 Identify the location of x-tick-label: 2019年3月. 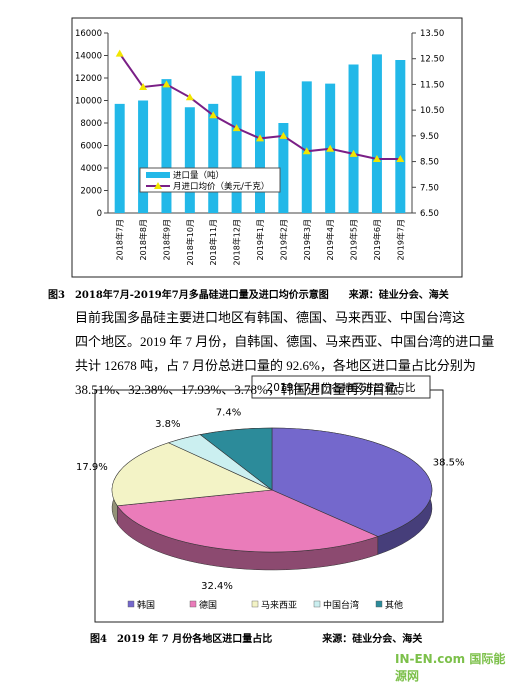
(307, 239).